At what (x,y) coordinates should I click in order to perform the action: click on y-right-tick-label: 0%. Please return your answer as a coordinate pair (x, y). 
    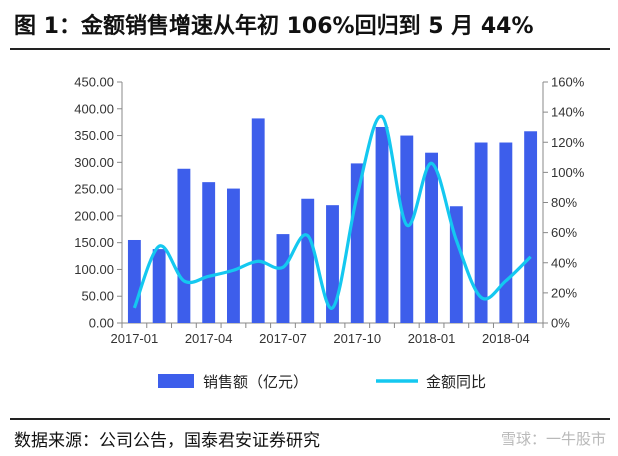
    Looking at the image, I should click on (560, 323).